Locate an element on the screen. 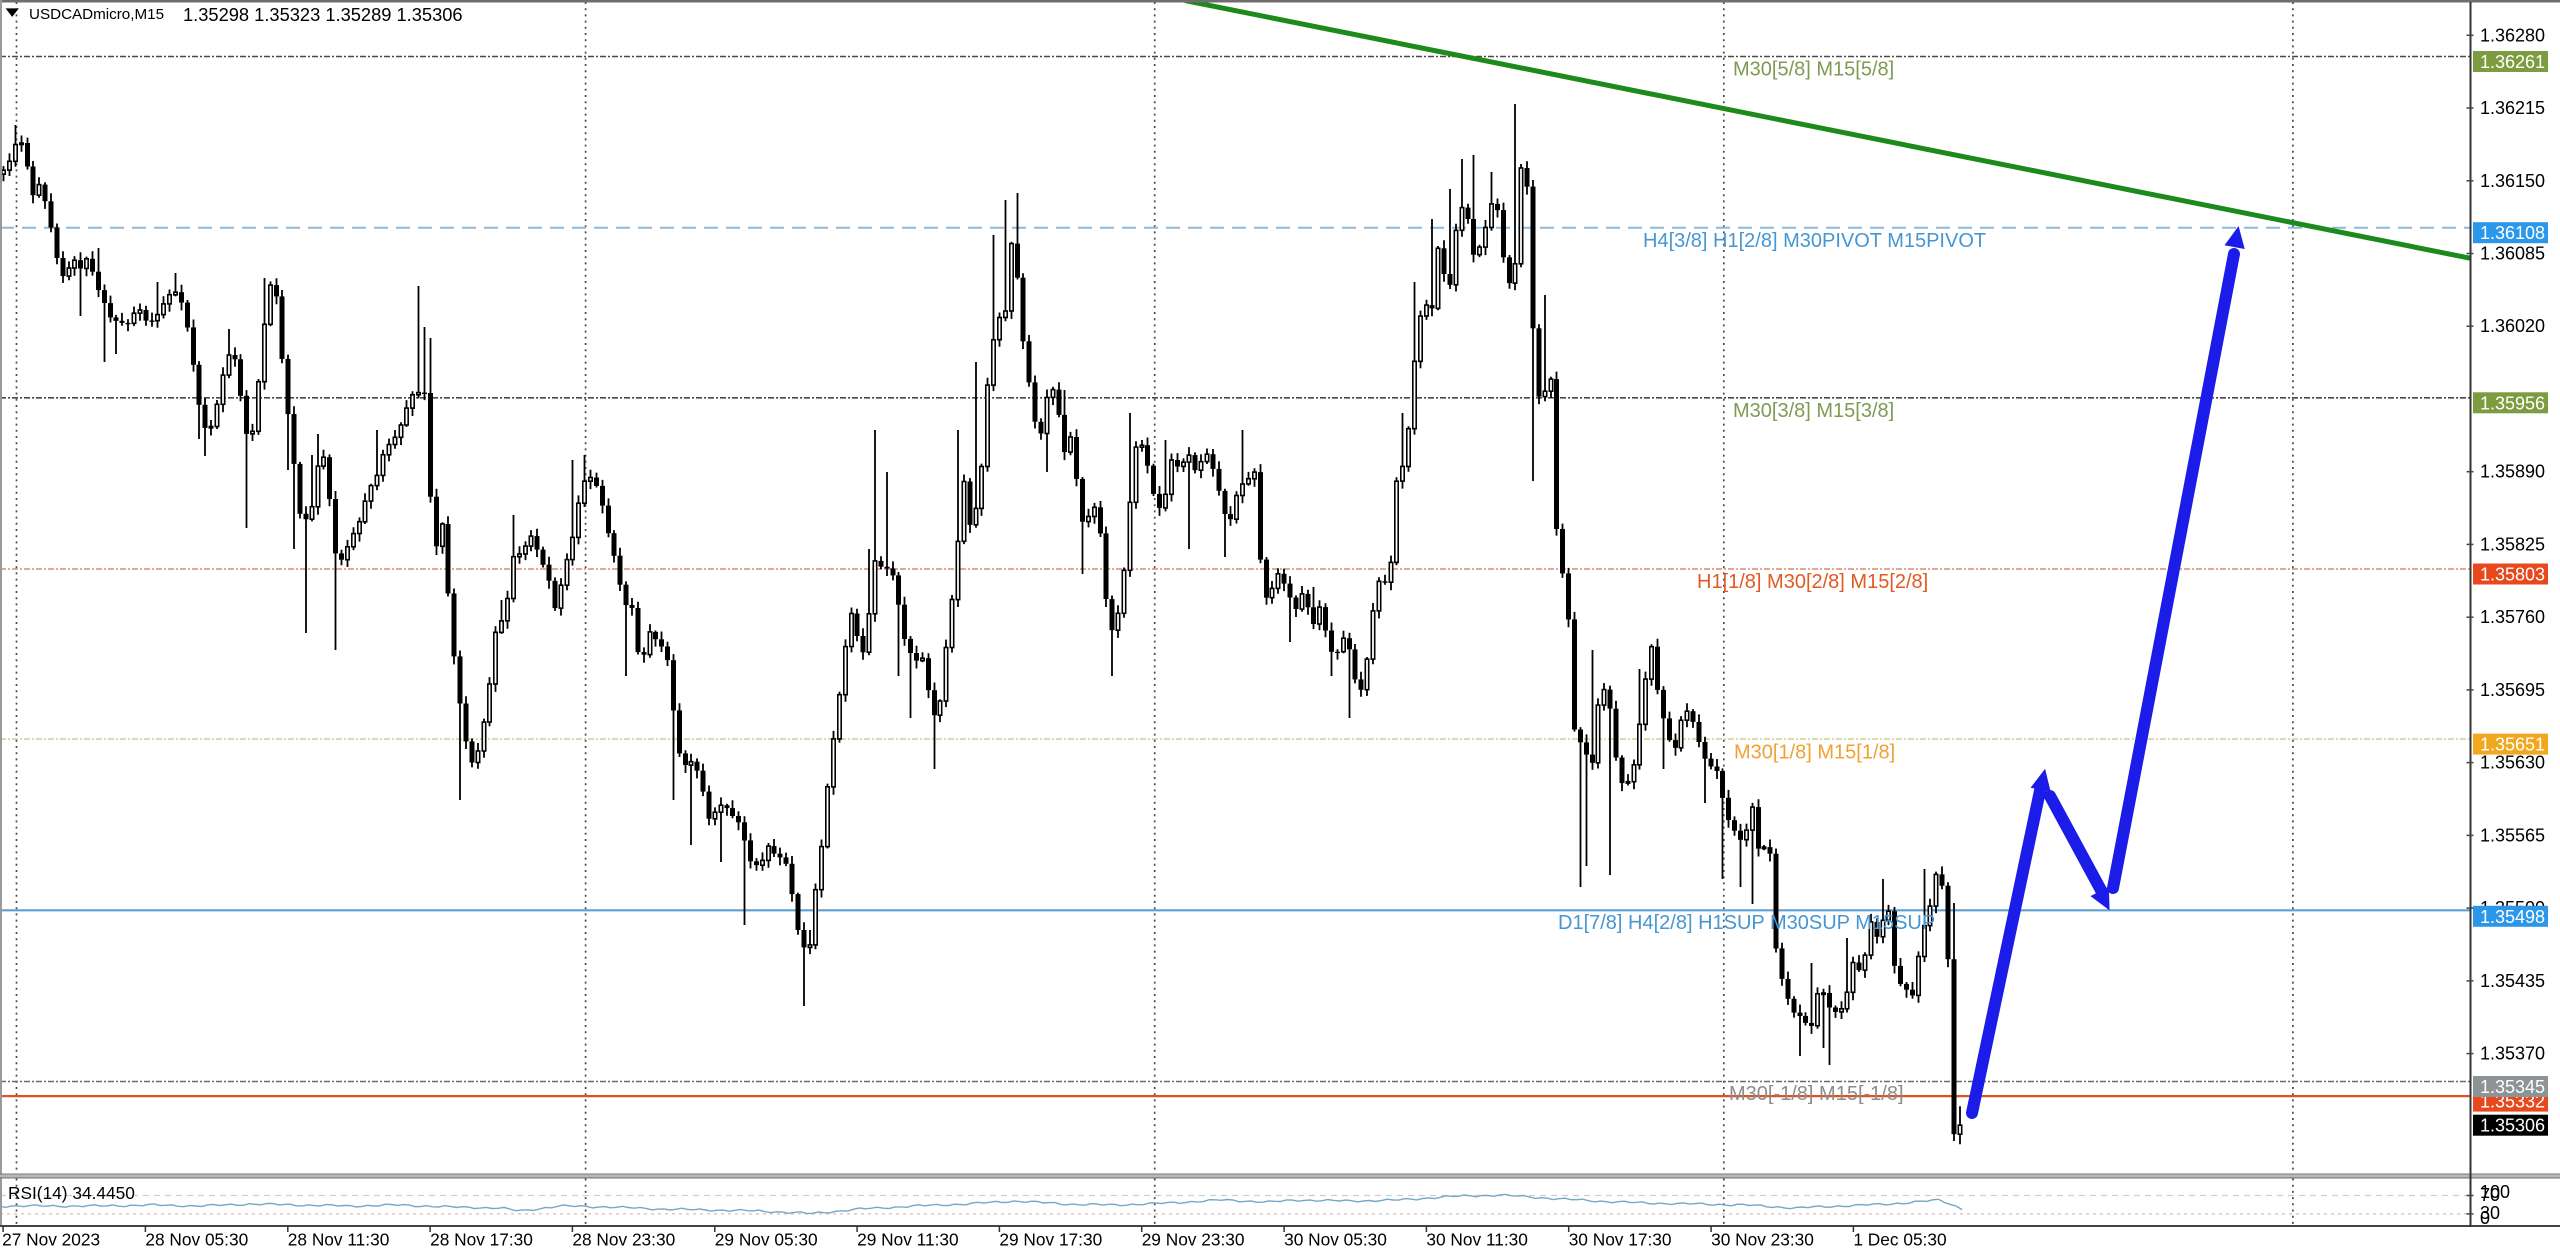 The width and height of the screenshot is (2560, 1253). svg-text: 28 Nov 23:30 is located at coordinates (623, 1240).